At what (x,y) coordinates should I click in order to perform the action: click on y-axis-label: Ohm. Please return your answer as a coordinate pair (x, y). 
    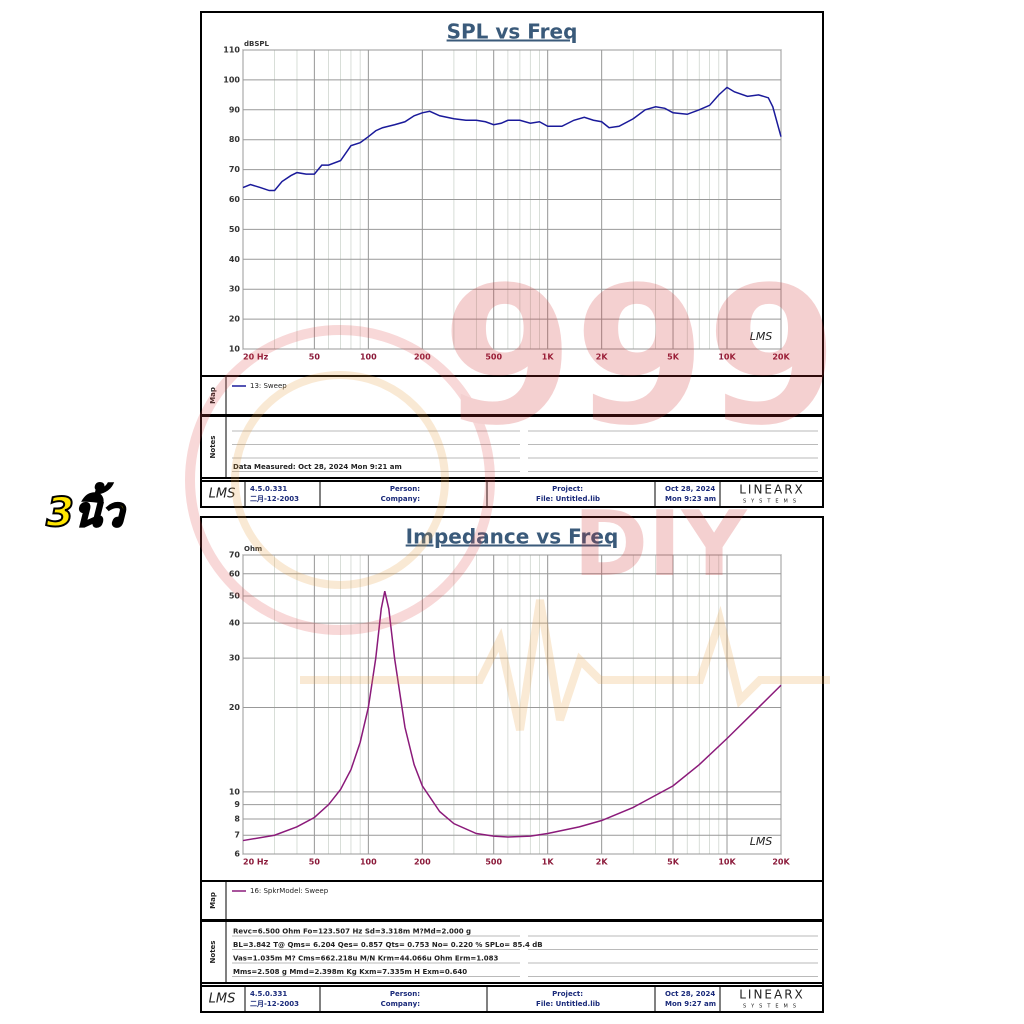
    Looking at the image, I should click on (253, 549).